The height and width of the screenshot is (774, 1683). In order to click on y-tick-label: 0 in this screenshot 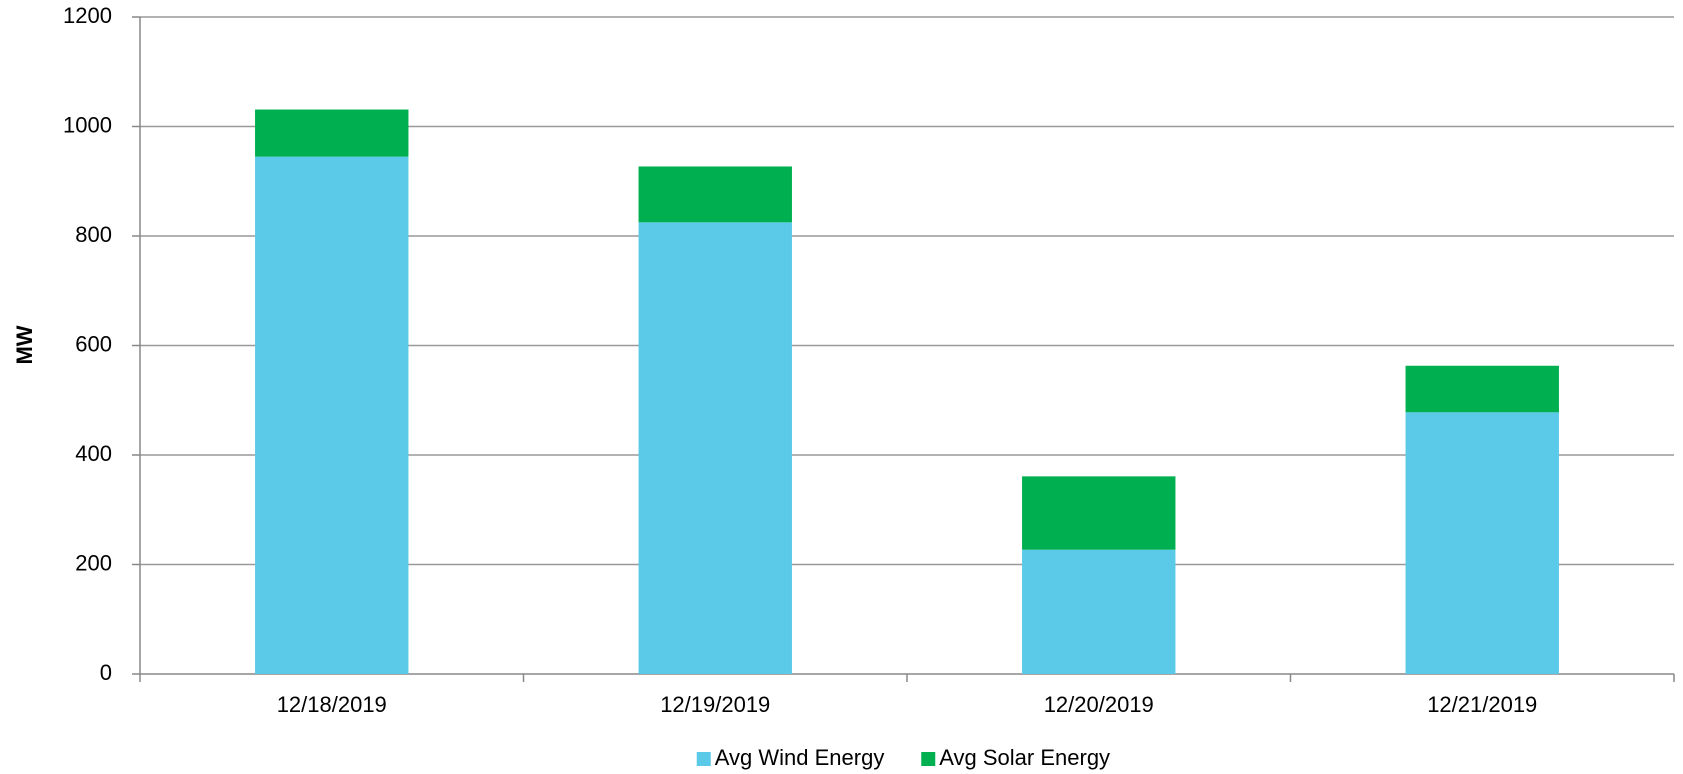, I will do `click(106, 672)`.